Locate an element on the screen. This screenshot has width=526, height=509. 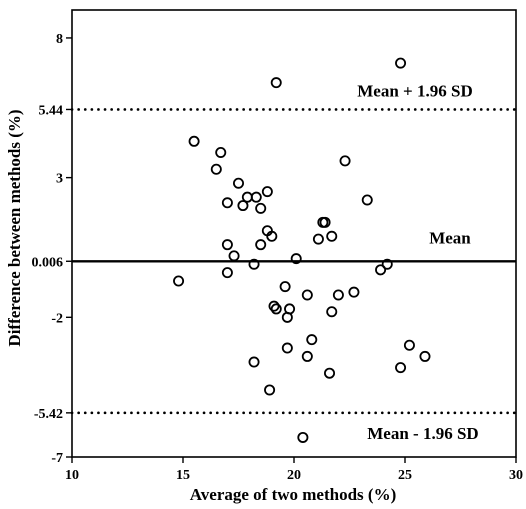
y-tick-label: -7 is located at coordinates (57, 458).